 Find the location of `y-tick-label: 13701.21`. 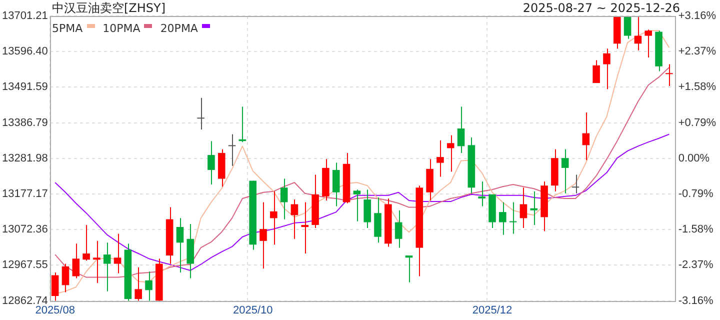

y-tick-label: 13701.21 is located at coordinates (25, 16).